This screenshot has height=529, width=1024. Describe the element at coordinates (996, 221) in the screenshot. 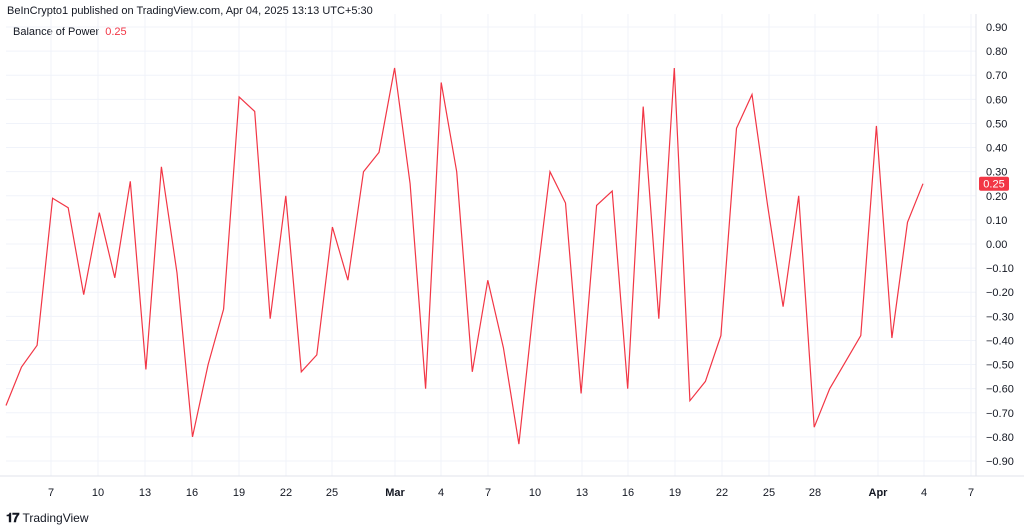

I see `y-tick-label: 0.10` at that location.